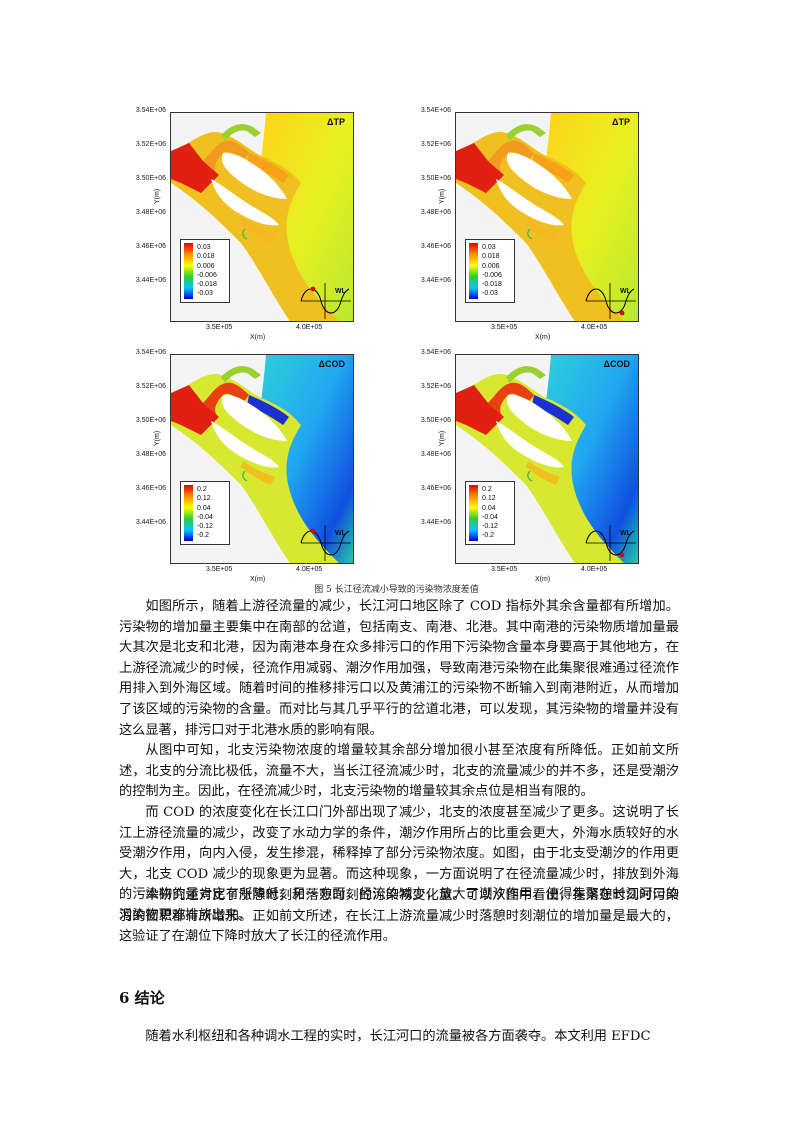  Describe the element at coordinates (142, 998) in the screenshot. I see `section-heading: 6 结论` at that location.